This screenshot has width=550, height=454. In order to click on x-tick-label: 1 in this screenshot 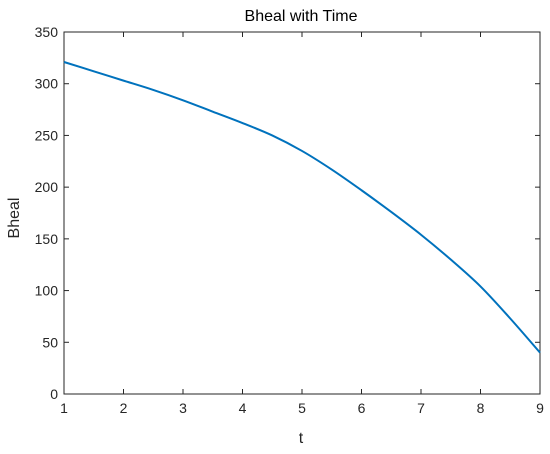, I will do `click(64, 408)`.